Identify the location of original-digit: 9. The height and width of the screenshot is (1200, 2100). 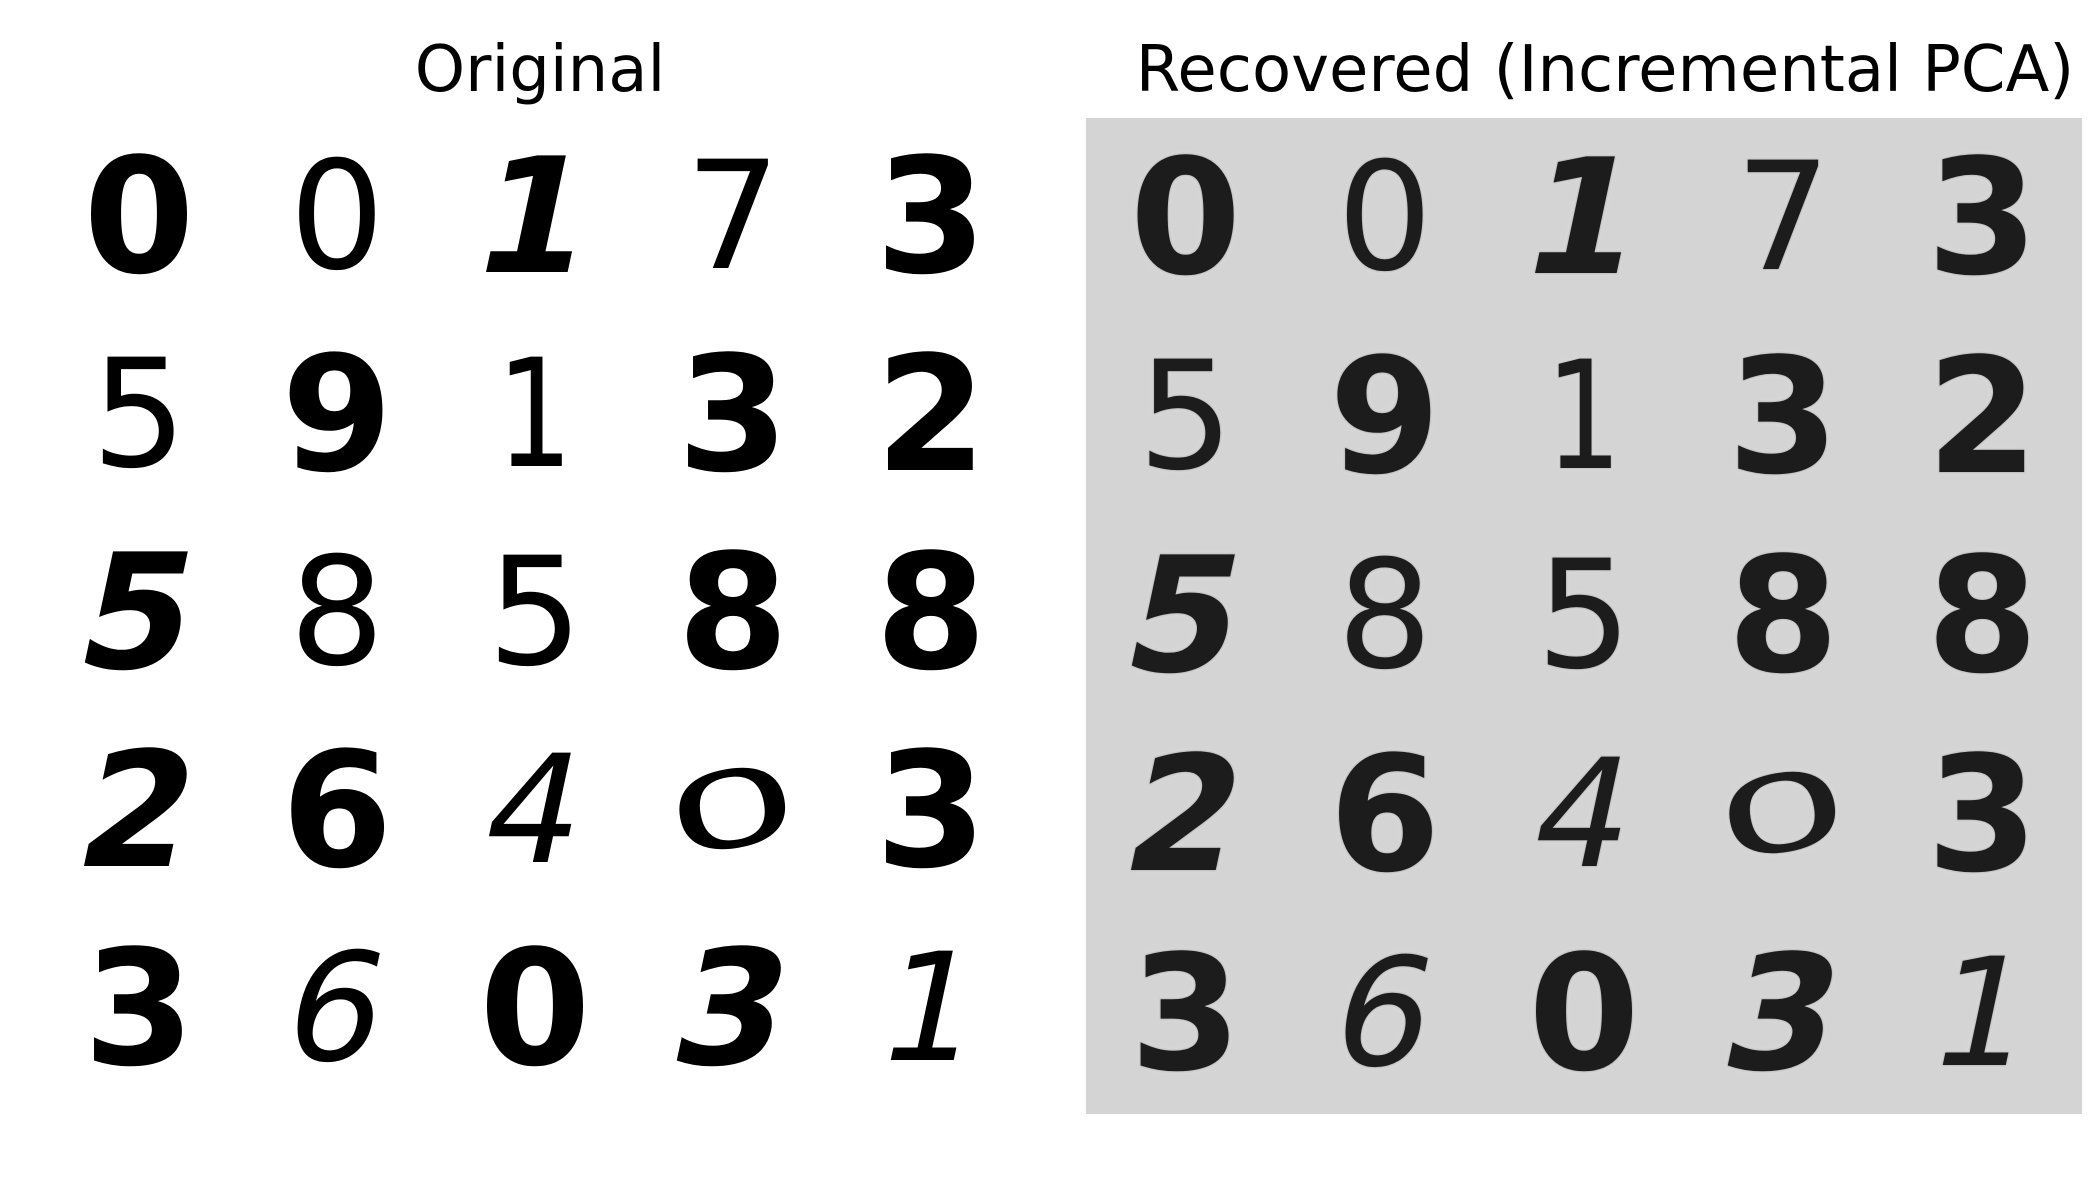
(337, 414).